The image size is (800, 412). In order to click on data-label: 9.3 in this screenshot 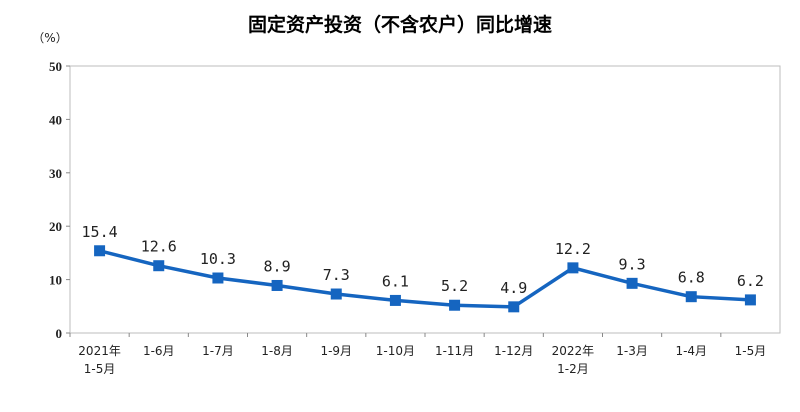, I will do `click(632, 264)`.